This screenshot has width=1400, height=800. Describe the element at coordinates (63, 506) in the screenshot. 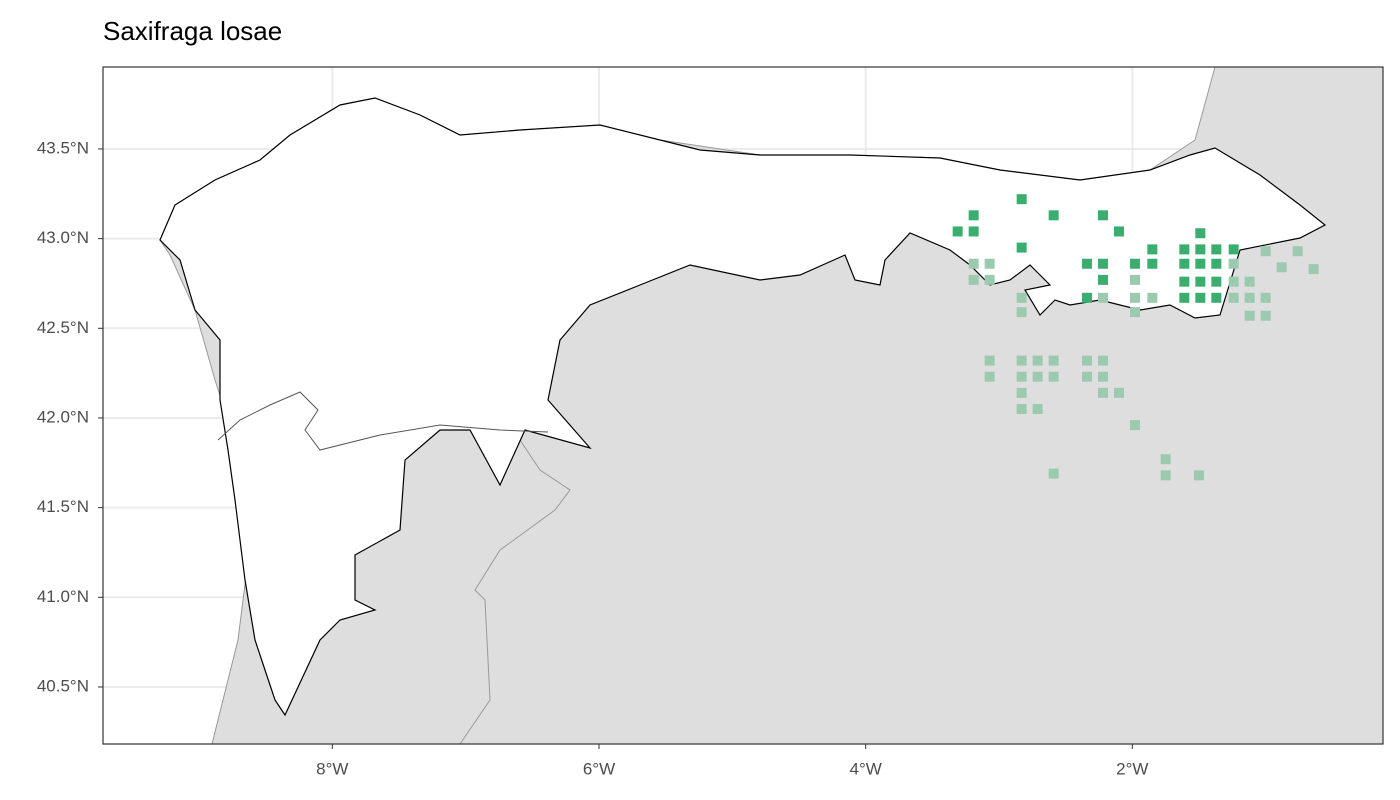

I see `y-tick-label: 41.5°N` at that location.